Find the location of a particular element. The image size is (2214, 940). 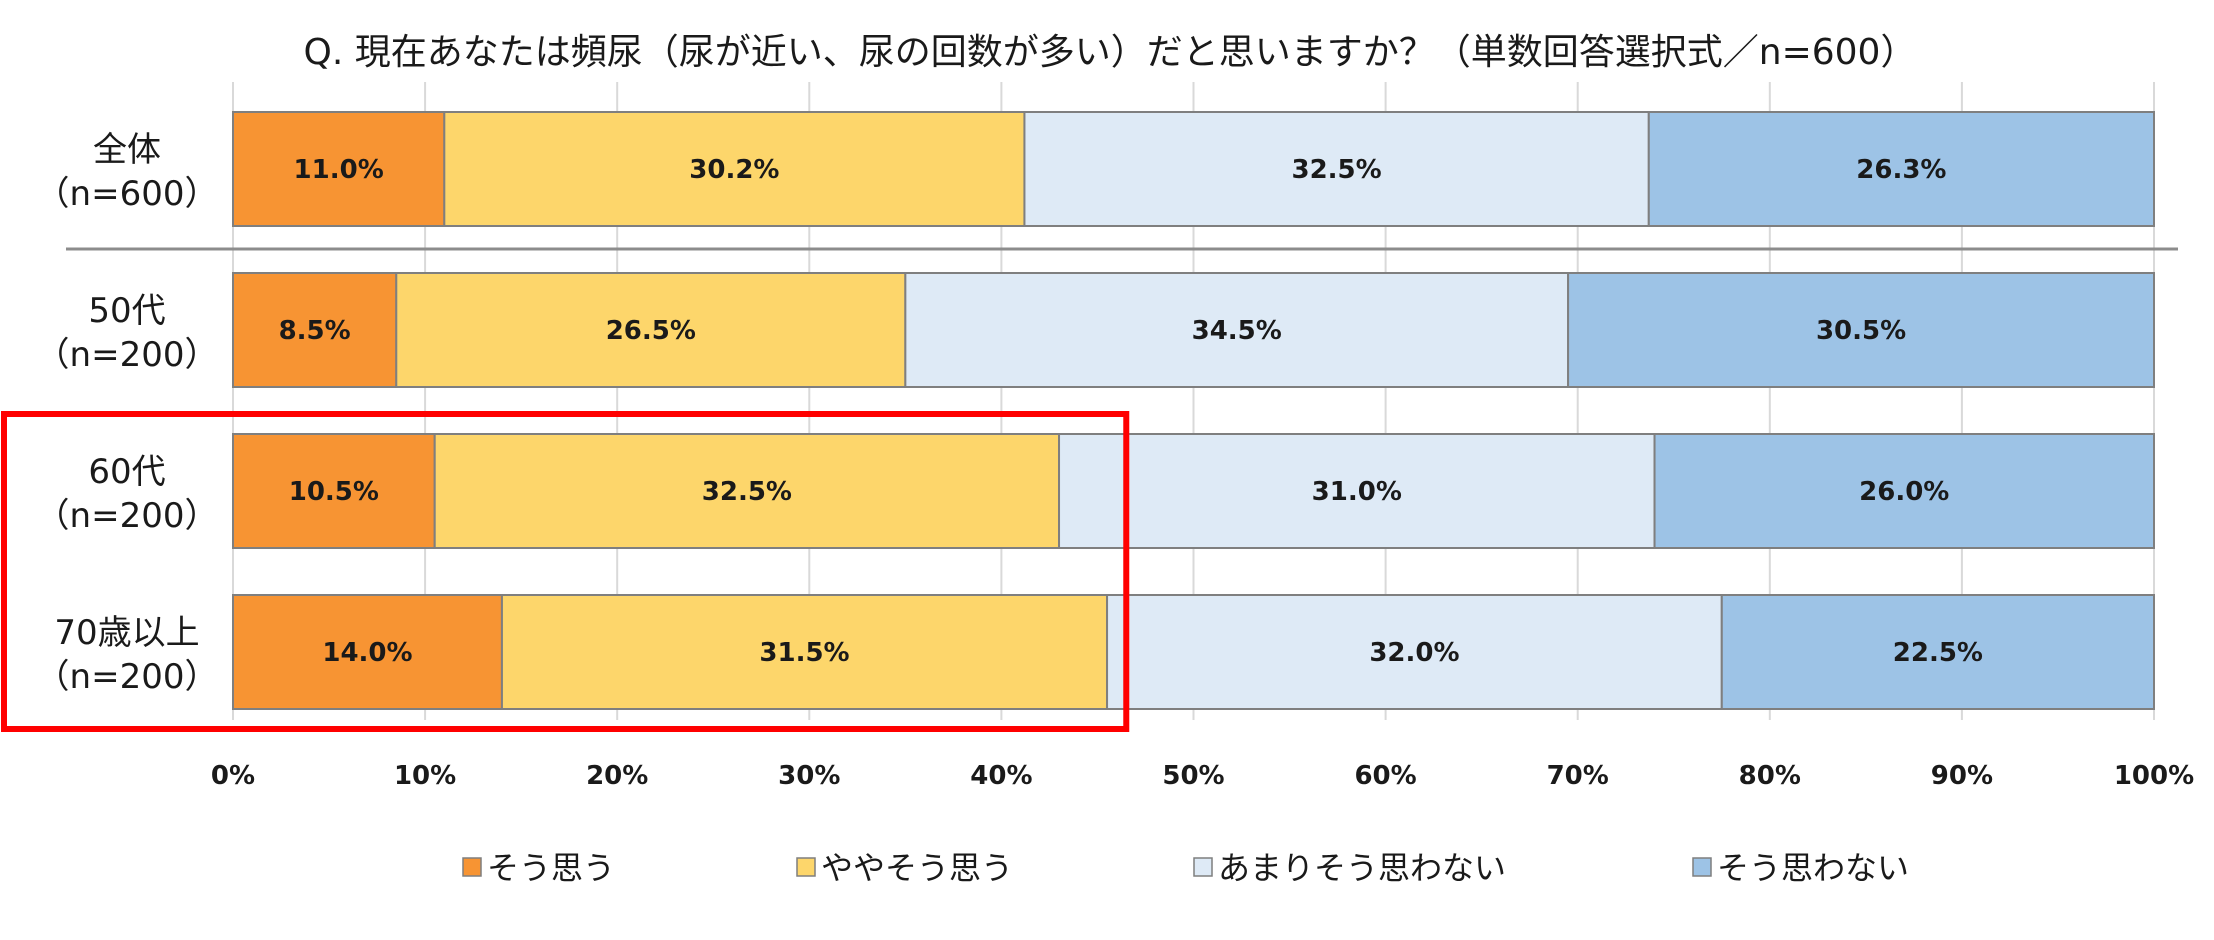

data-label: 14.0% is located at coordinates (367, 653).